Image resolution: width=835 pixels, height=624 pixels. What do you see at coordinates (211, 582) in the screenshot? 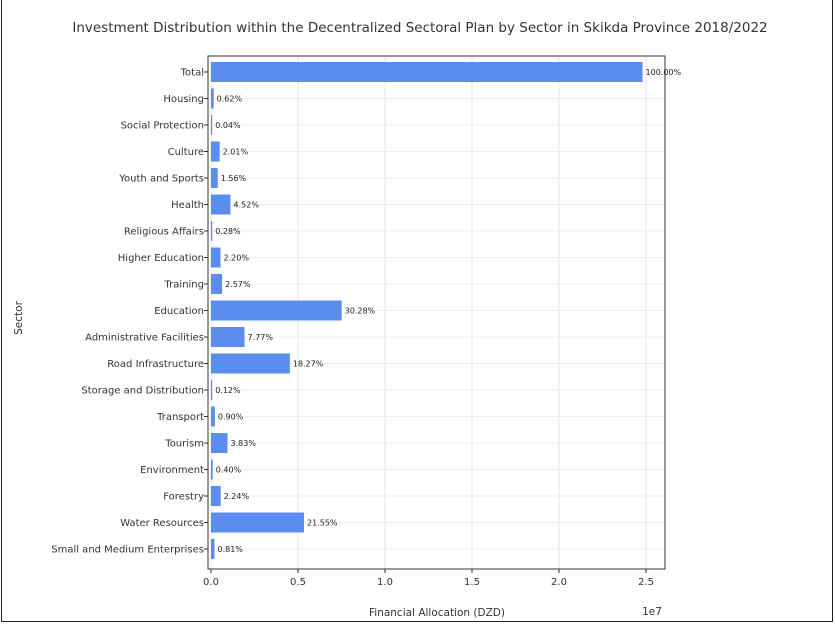
I see `x-tick-label: 0.0` at bounding box center [211, 582].